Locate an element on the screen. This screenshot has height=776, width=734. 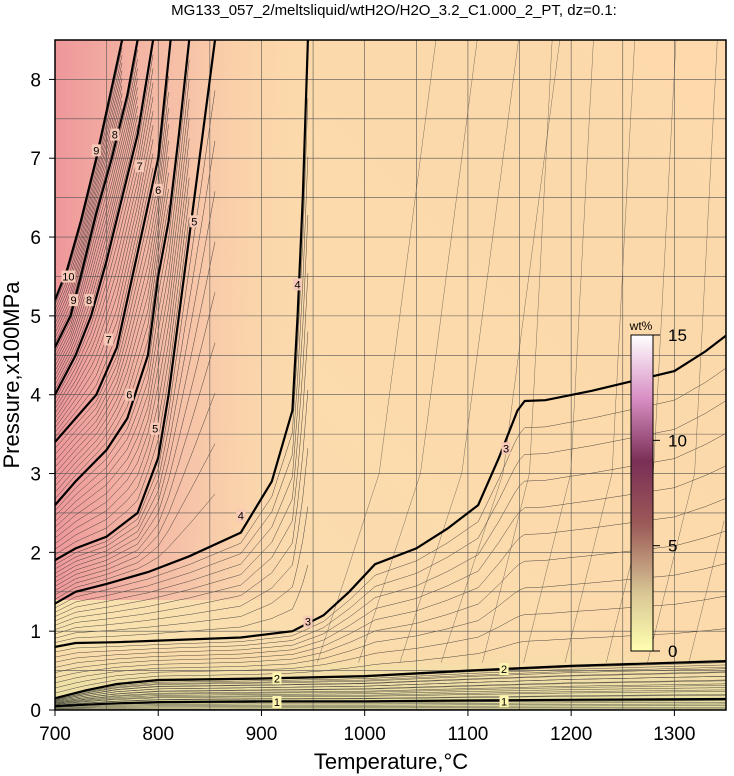
contour-label: 9 is located at coordinates (74, 301).